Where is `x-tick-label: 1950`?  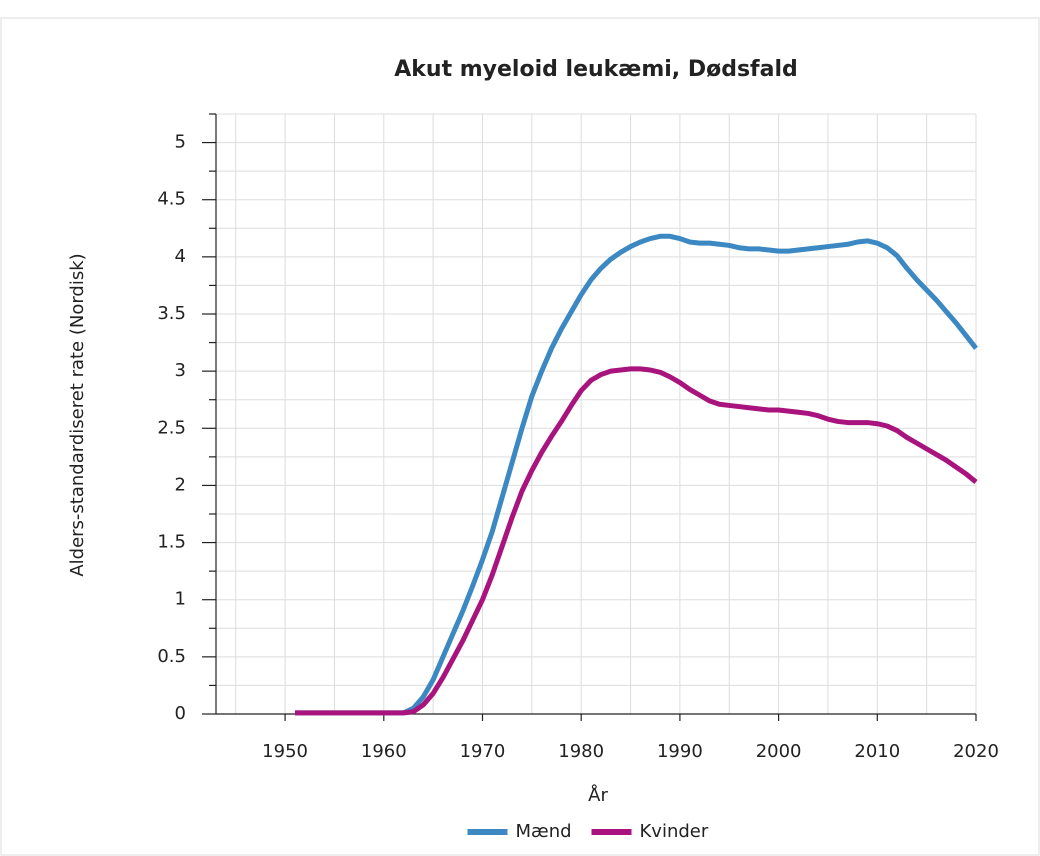 x-tick-label: 1950 is located at coordinates (285, 751).